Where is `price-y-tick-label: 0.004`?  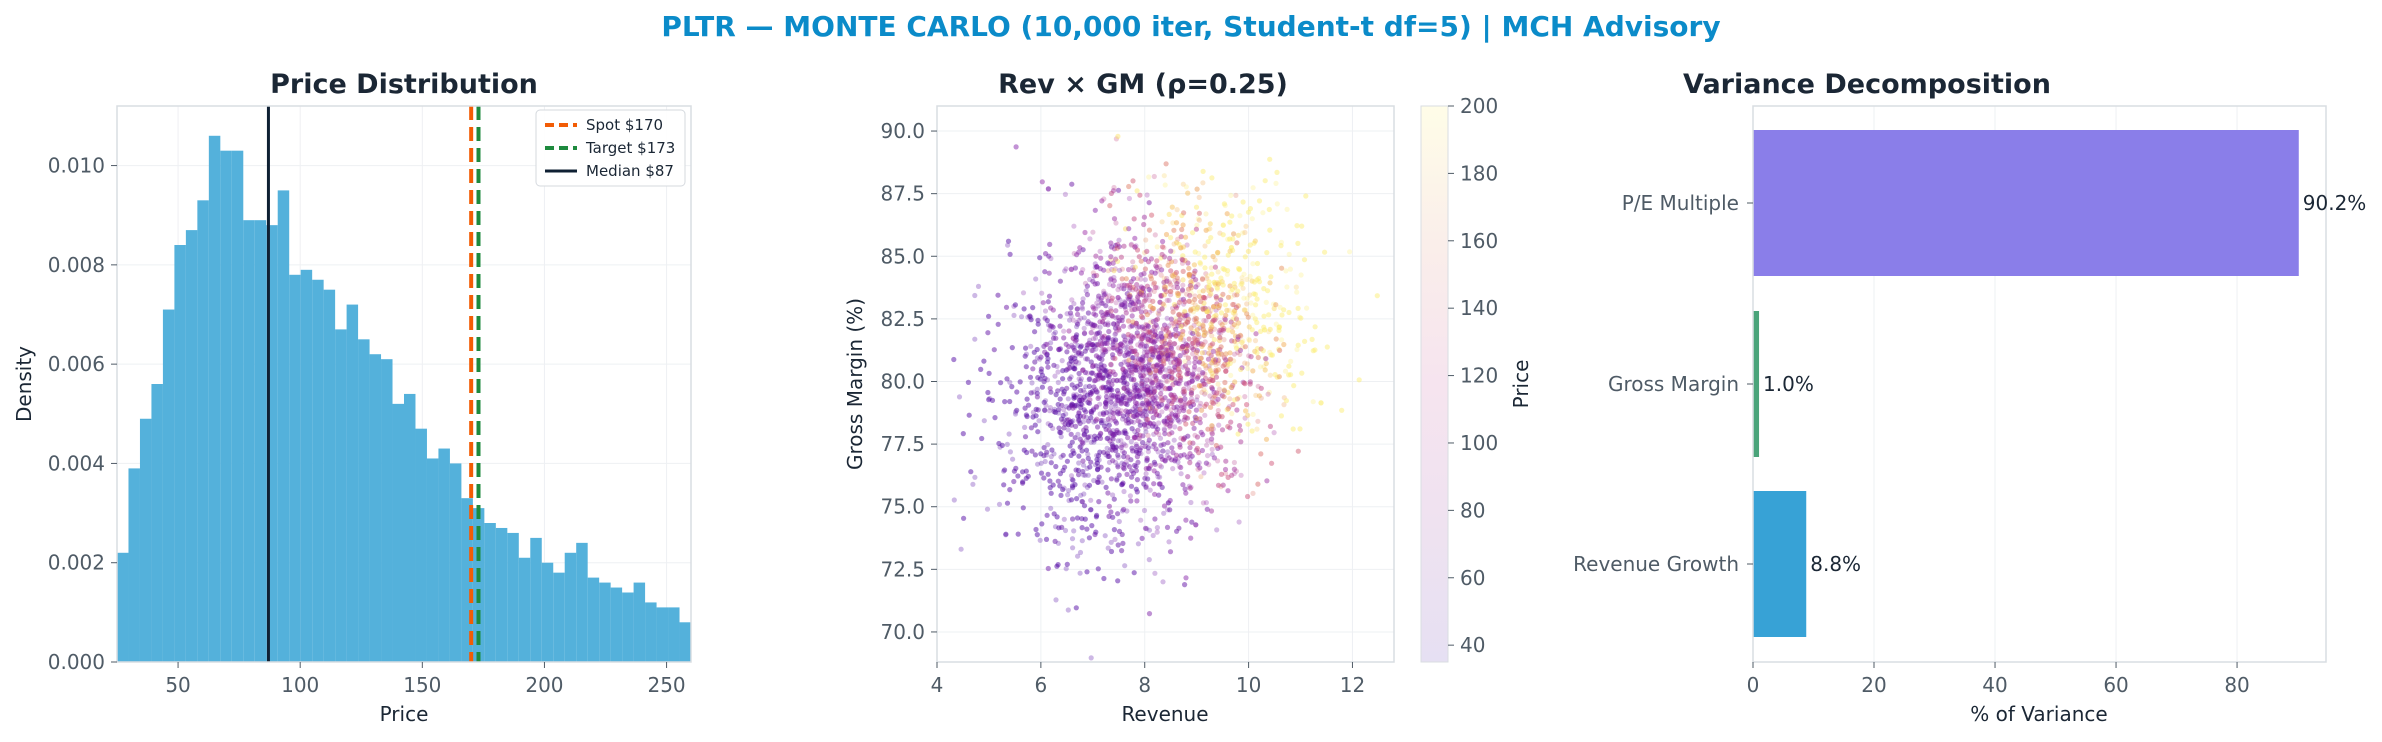
price-y-tick-label: 0.004 is located at coordinates (76, 463).